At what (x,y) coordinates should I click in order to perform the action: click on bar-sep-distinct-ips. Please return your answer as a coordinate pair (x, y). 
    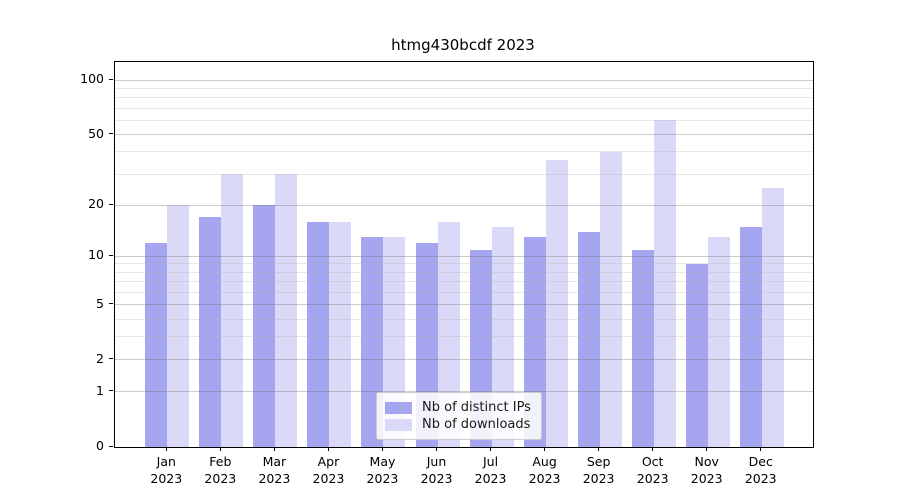
    Looking at the image, I should click on (588, 339).